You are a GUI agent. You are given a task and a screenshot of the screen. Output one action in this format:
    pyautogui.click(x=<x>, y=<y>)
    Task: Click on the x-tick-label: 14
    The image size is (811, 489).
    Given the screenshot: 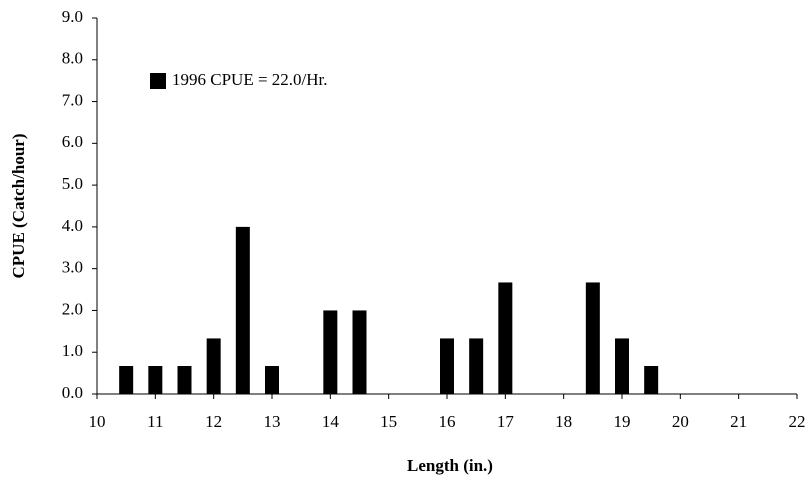 What is the action you would take?
    pyautogui.click(x=331, y=421)
    